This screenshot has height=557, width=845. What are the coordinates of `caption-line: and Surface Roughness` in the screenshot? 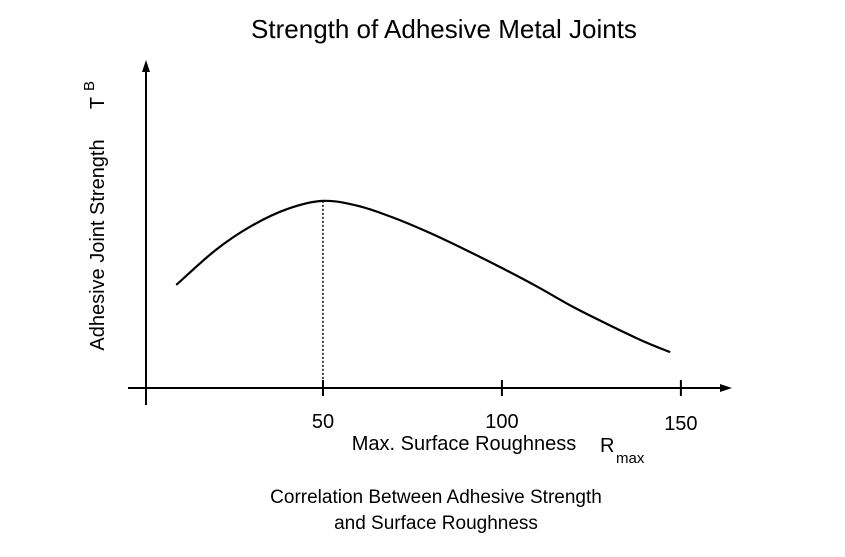 It's located at (436, 523).